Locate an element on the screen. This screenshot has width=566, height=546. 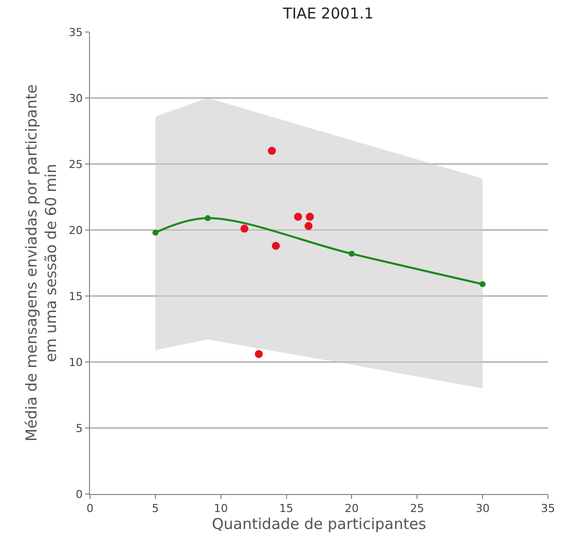
x-tick-label: 10 is located at coordinates (221, 509).